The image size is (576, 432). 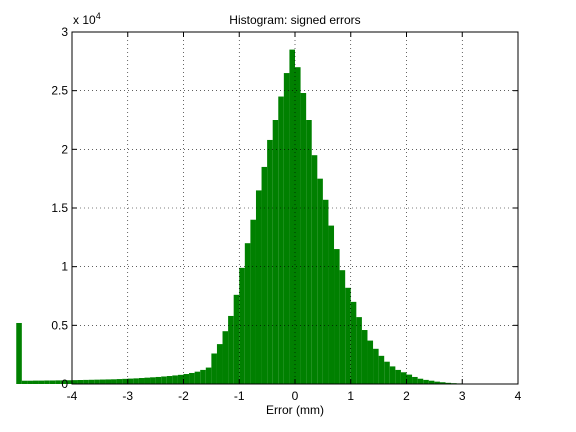 I want to click on y-multiplier: x 104, so click(x=87, y=19).